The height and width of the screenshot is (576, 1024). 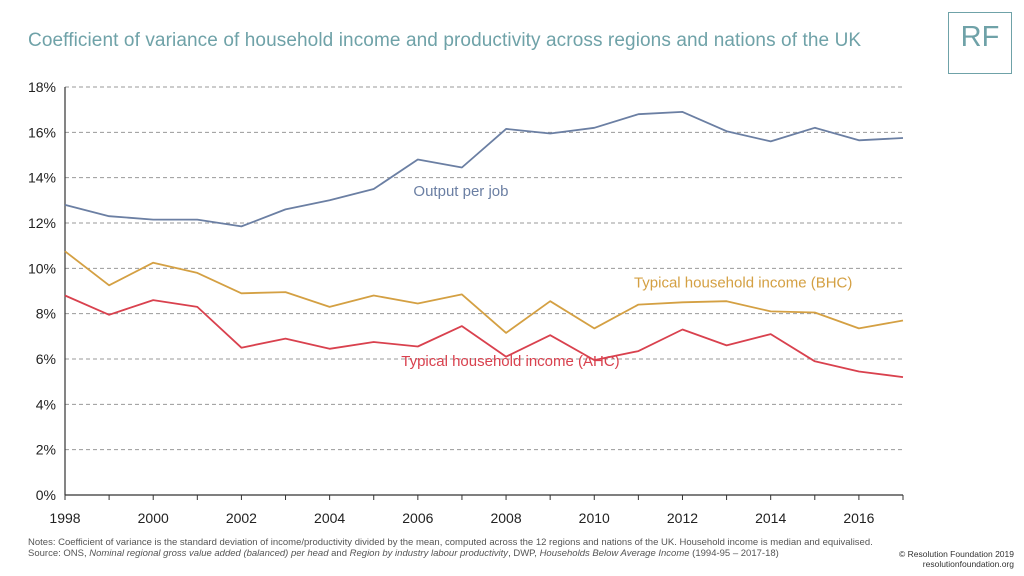 I want to click on y-tick-label: 8%, so click(x=46, y=314).